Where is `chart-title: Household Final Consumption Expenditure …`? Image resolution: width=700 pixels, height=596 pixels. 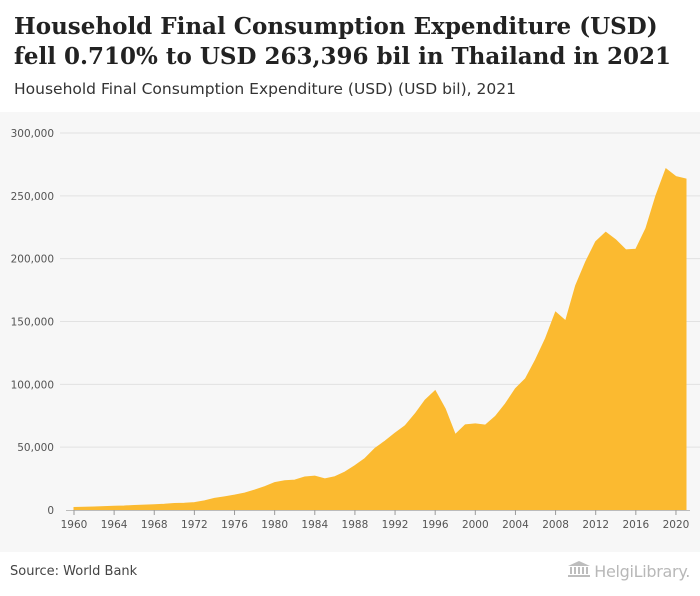 chart-title: Household Final Consumption Expenditure … is located at coordinates (342, 41).